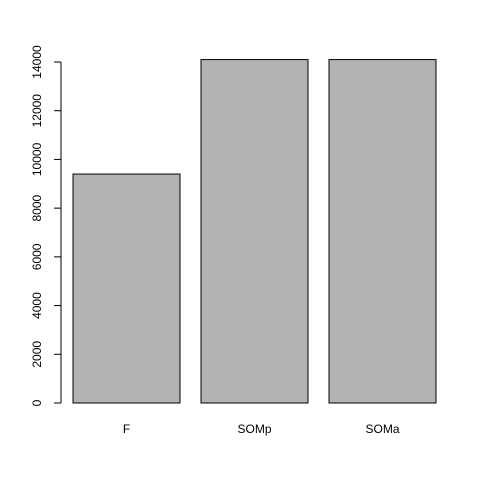 This screenshot has width=480, height=480. I want to click on x-tick-label: SOMp, so click(254, 429).